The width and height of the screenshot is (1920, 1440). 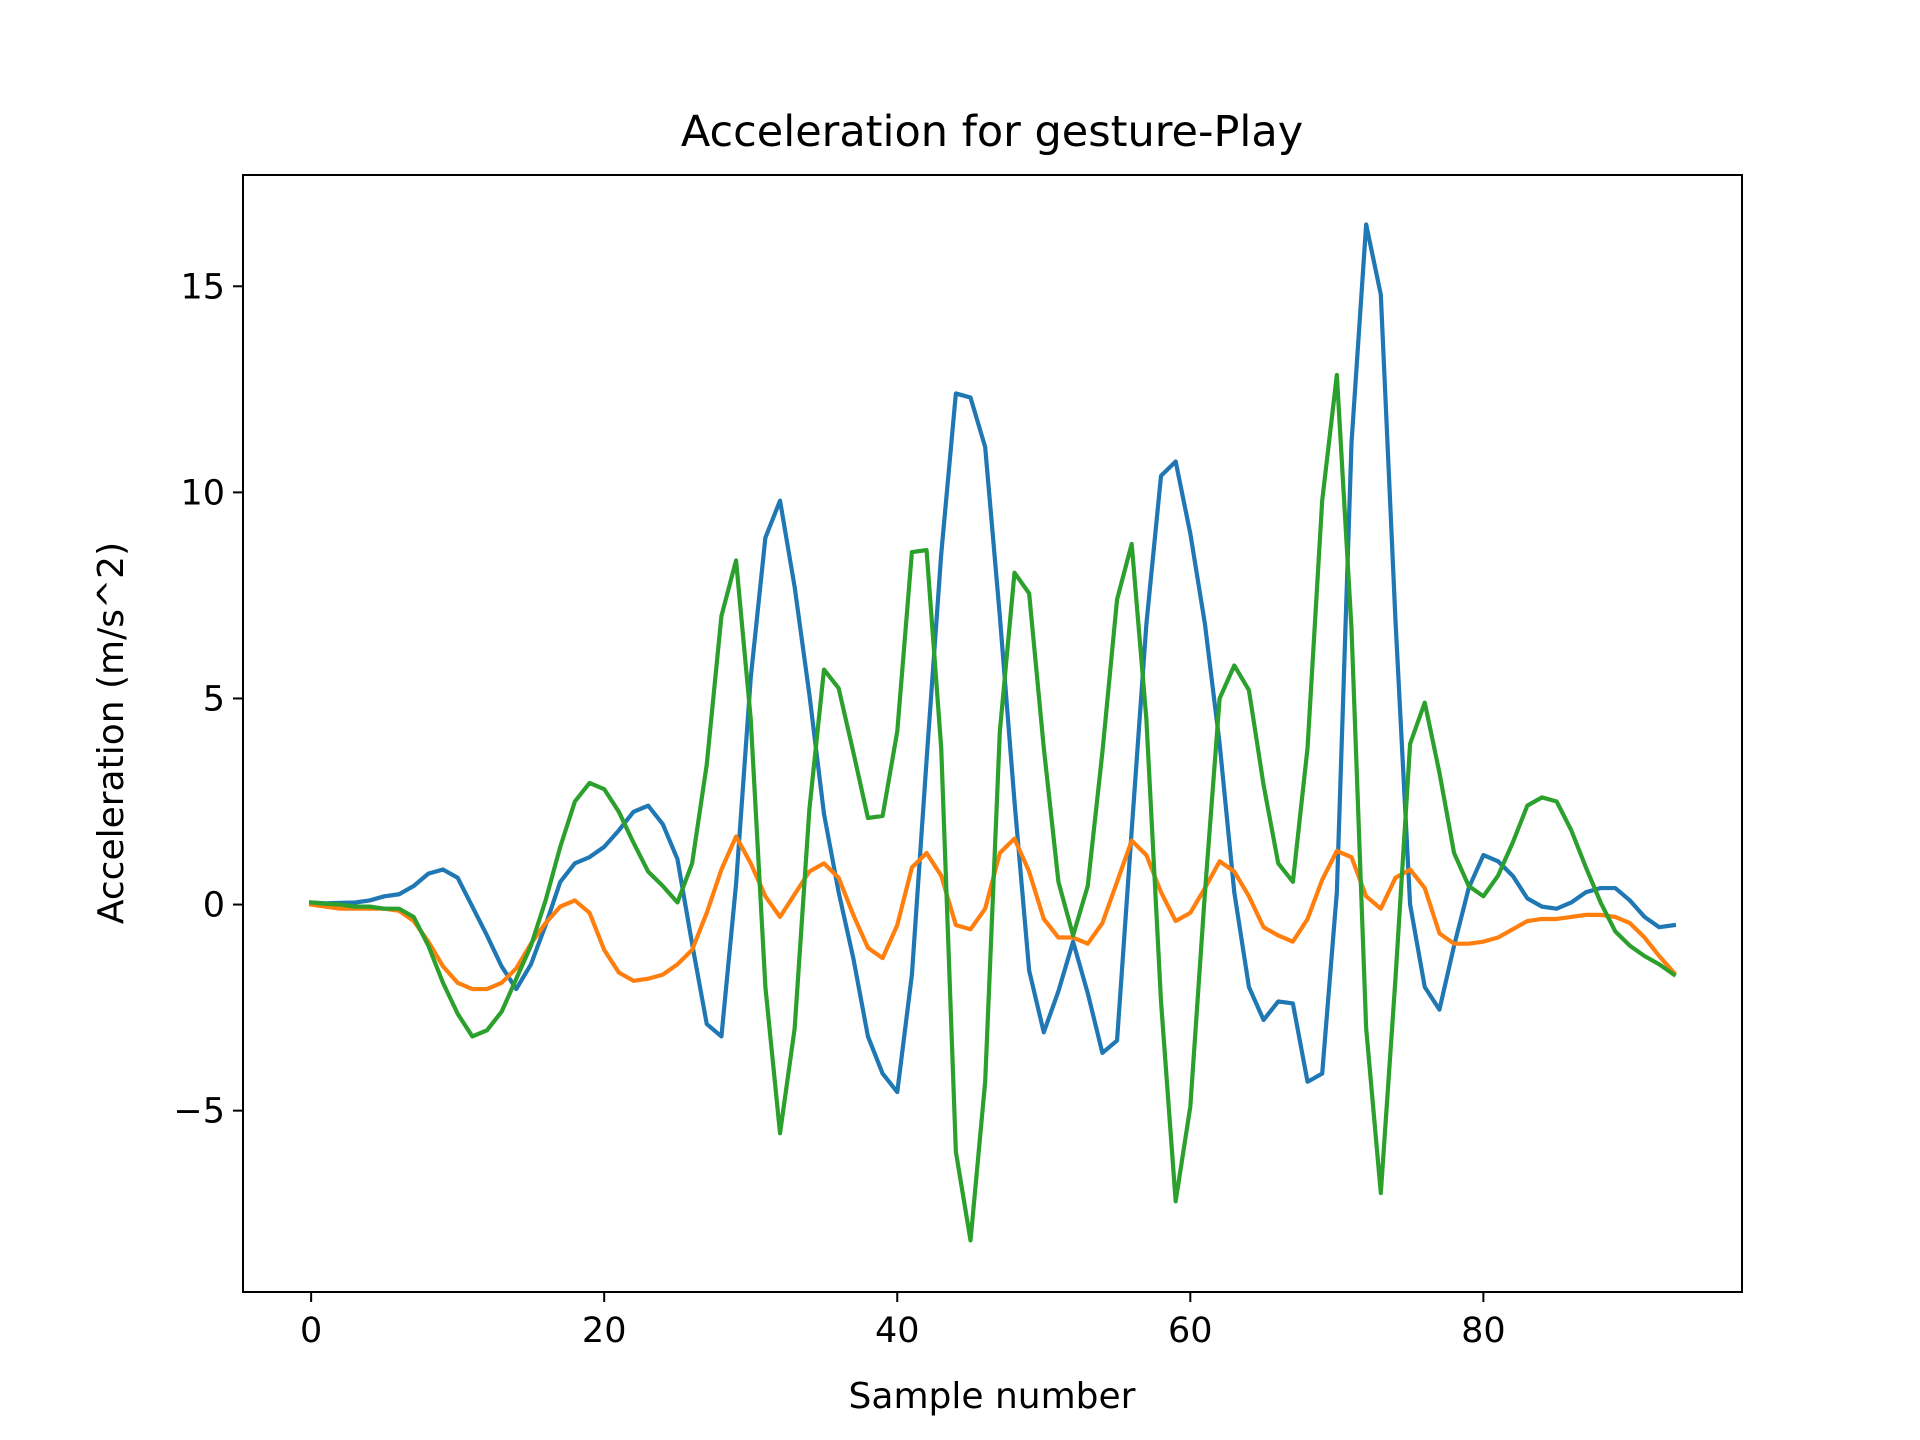 I want to click on x-tick-label: 20, so click(x=604, y=1331).